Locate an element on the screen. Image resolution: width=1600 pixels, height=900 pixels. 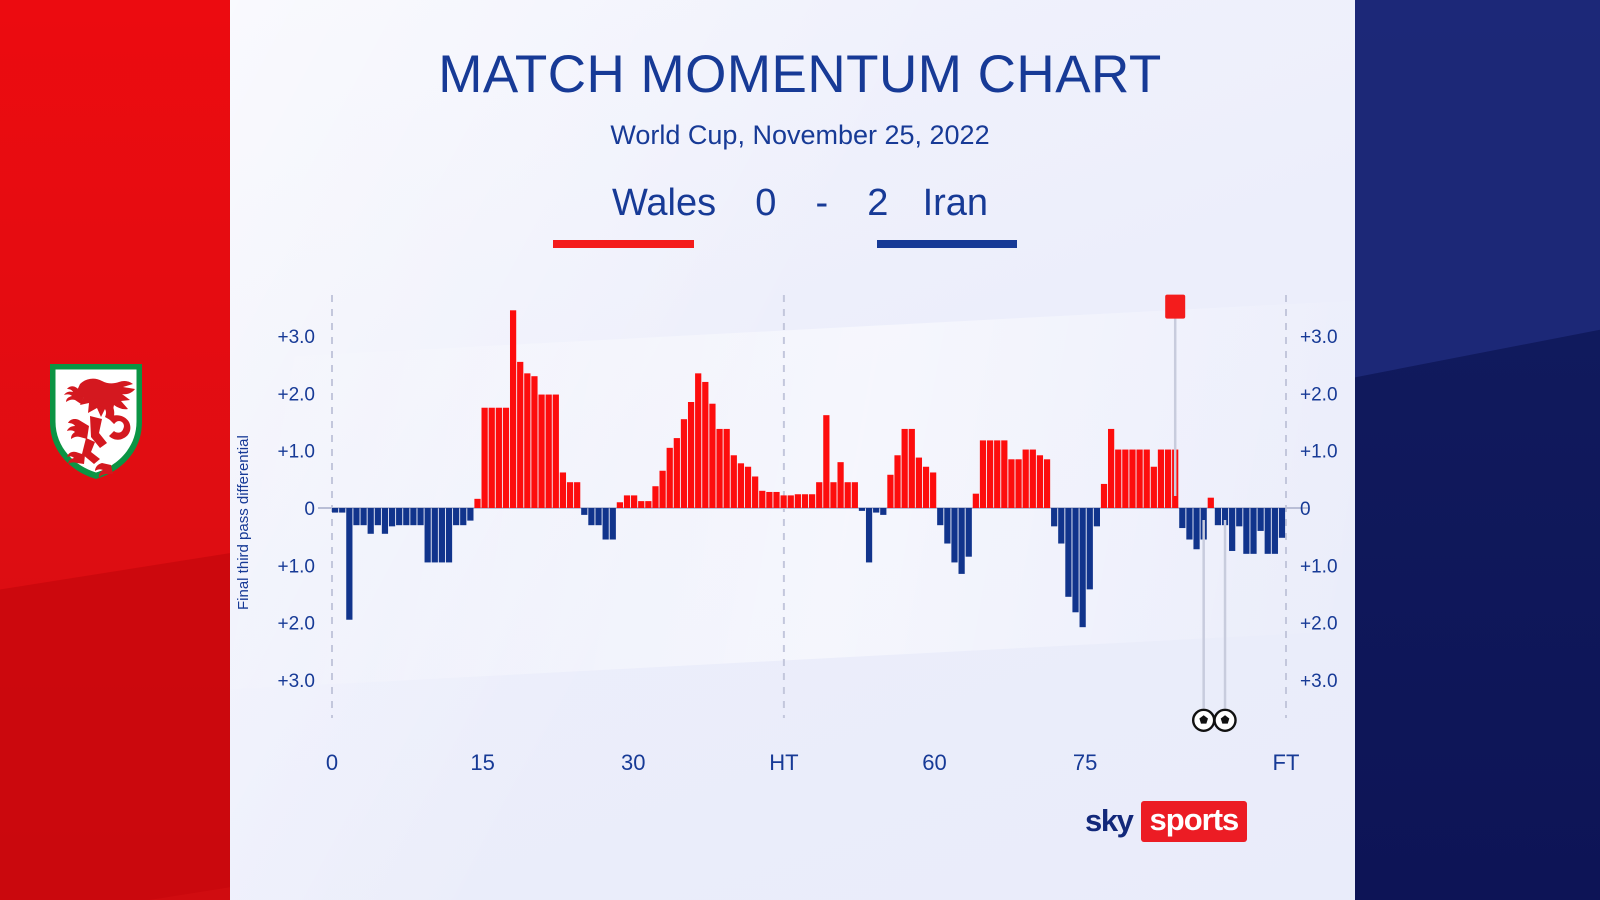
x-axis-tick-label: 75 is located at coordinates (1085, 762).